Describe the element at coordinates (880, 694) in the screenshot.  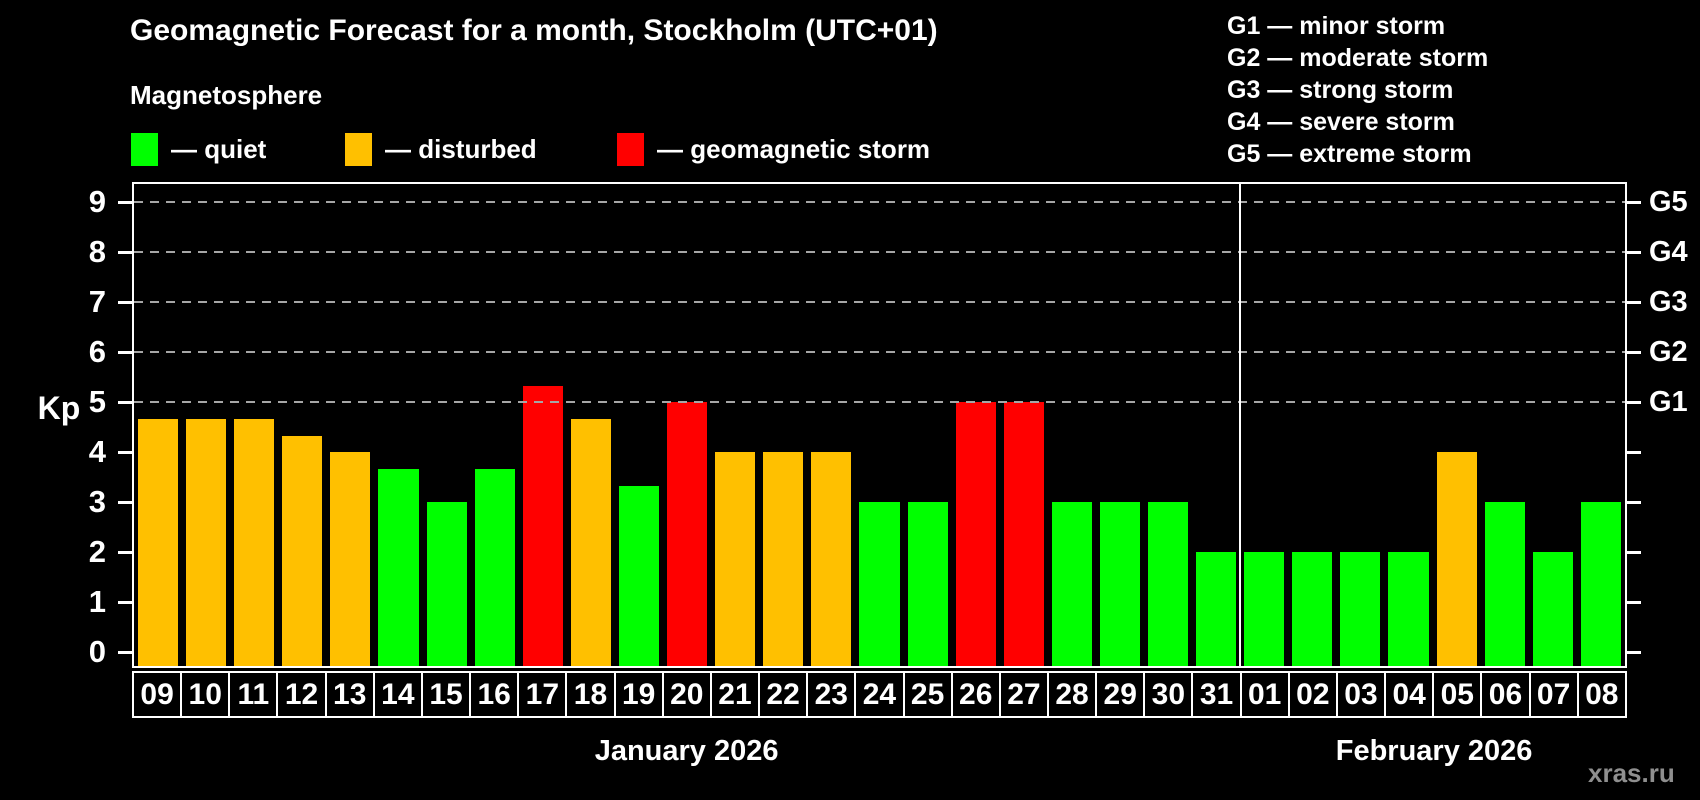
I see `day-label-24: 24` at that location.